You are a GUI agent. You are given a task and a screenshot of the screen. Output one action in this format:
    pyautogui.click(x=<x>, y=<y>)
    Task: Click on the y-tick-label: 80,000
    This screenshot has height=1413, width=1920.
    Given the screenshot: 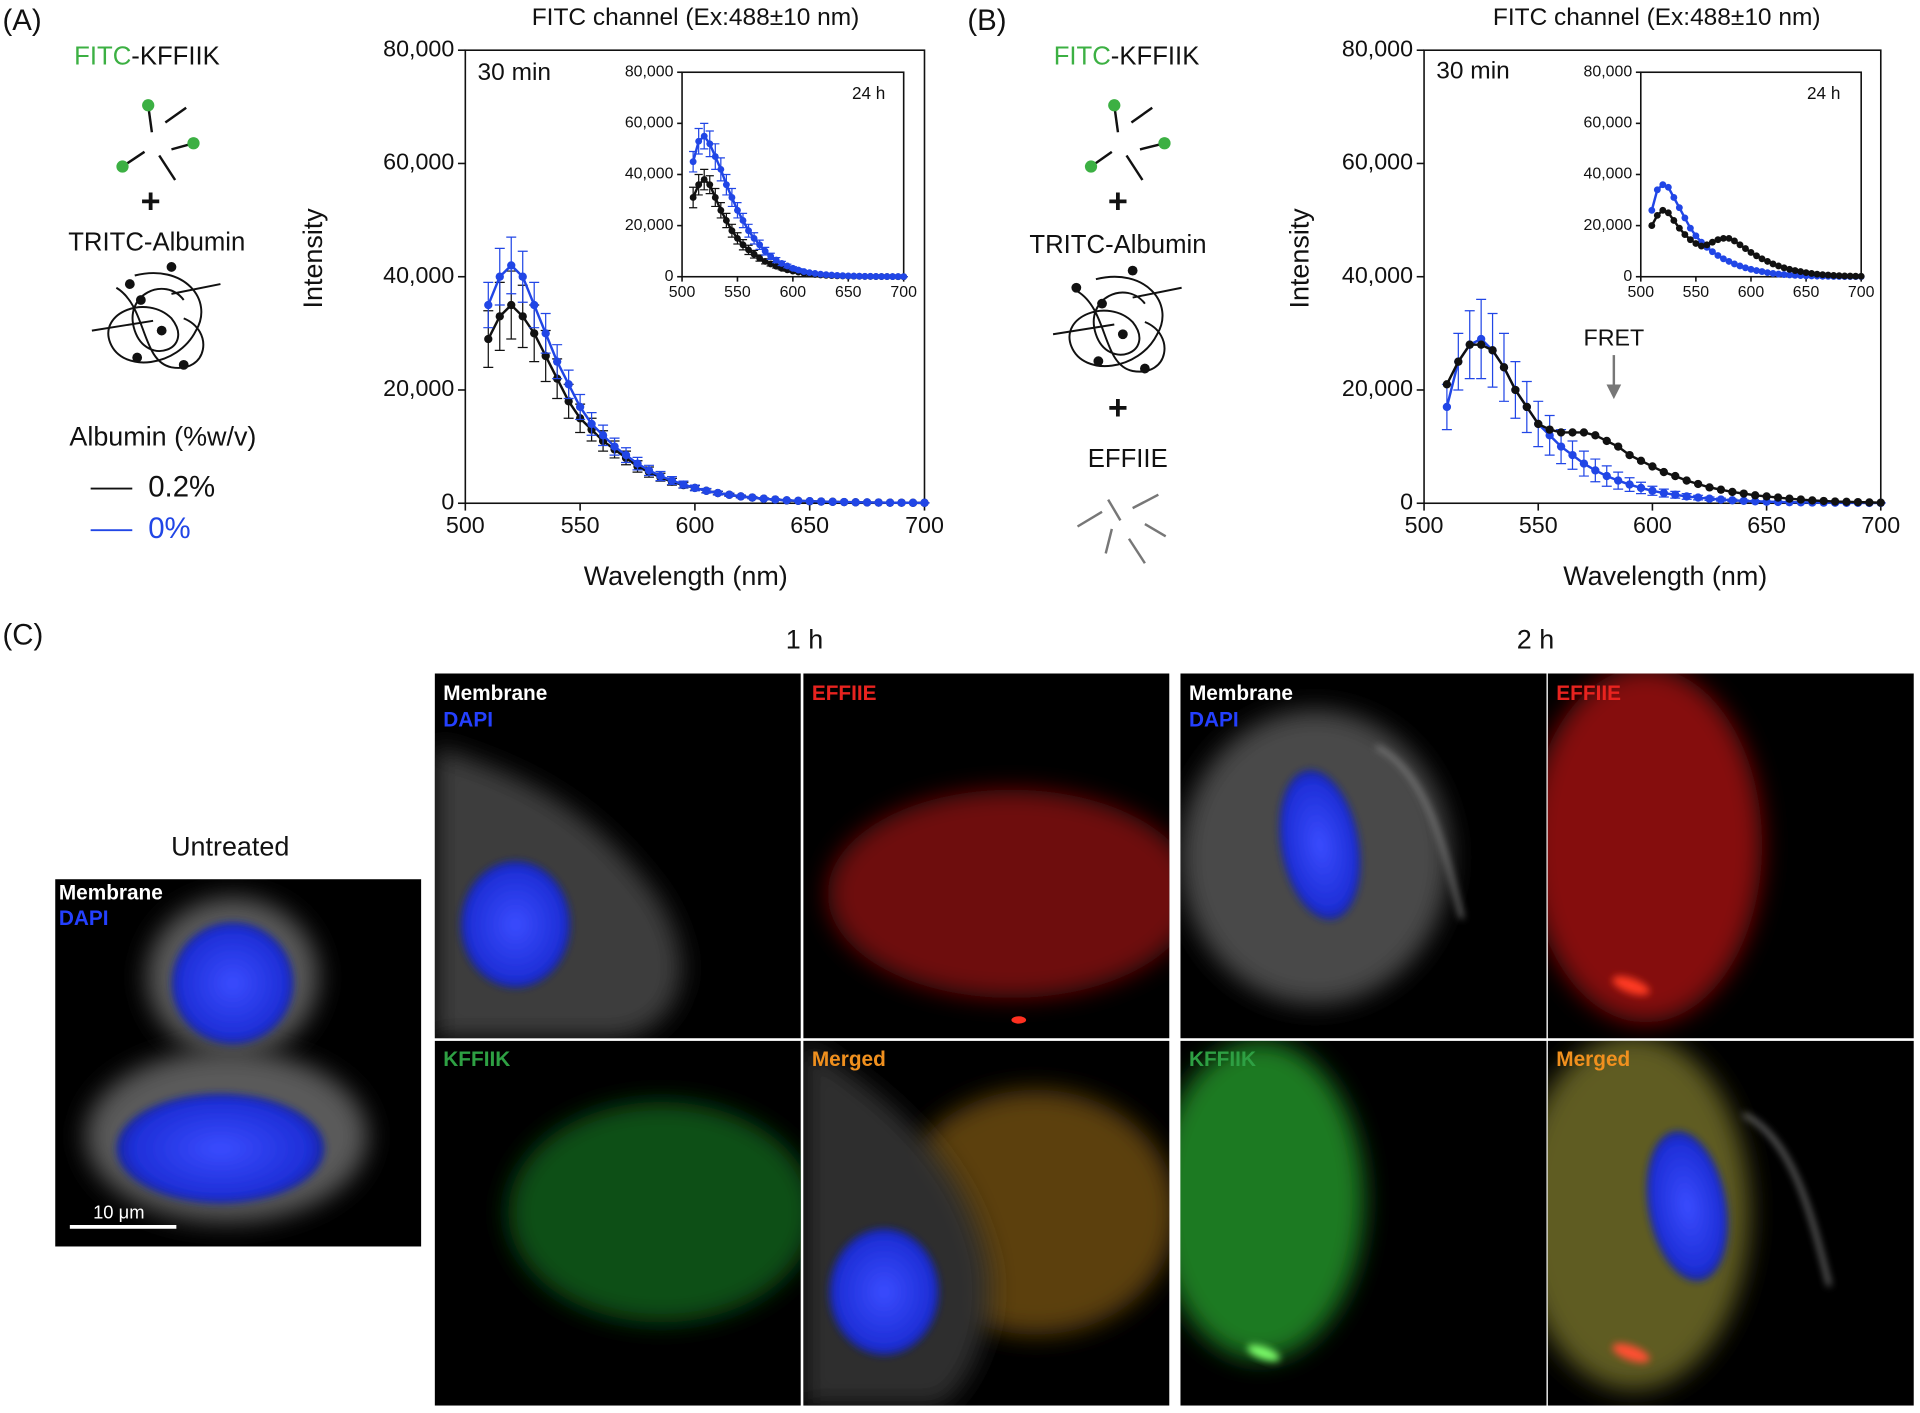 What is the action you would take?
    pyautogui.click(x=418, y=48)
    